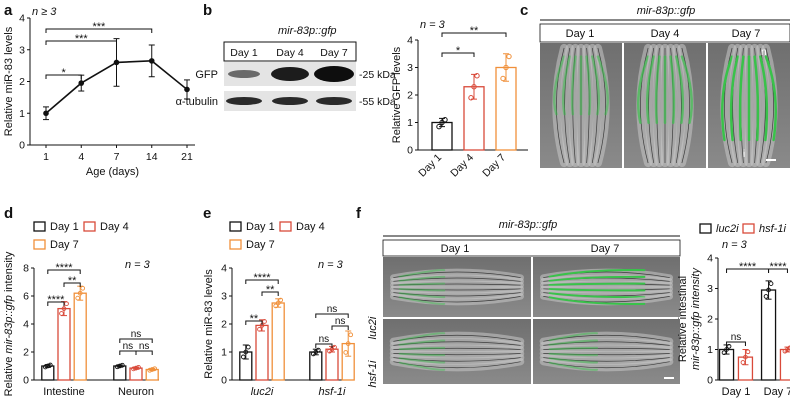  I want to click on panel-letter-a: a, so click(8, 10).